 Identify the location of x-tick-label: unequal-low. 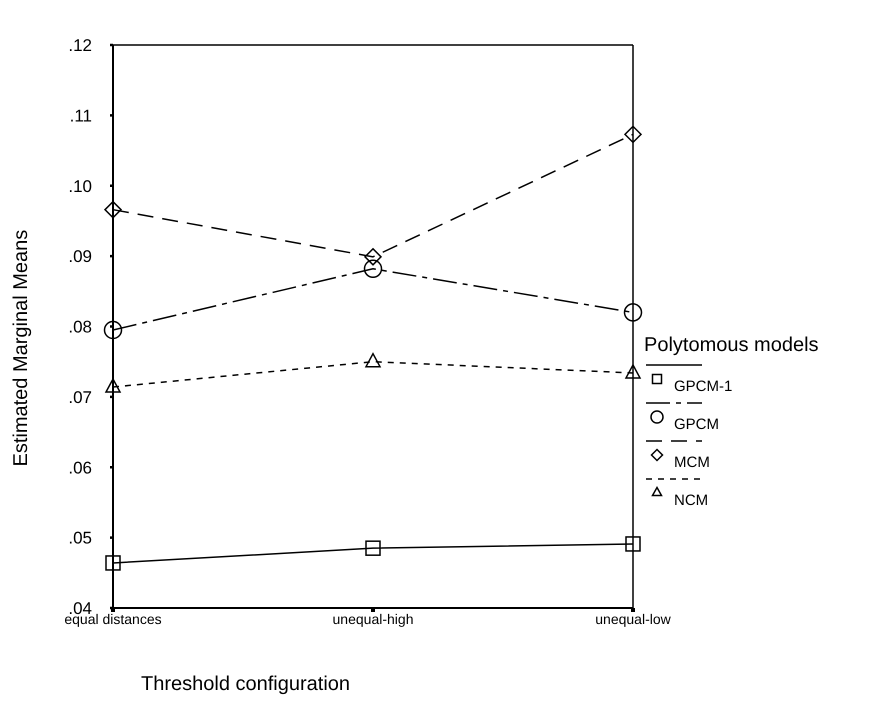
(633, 618).